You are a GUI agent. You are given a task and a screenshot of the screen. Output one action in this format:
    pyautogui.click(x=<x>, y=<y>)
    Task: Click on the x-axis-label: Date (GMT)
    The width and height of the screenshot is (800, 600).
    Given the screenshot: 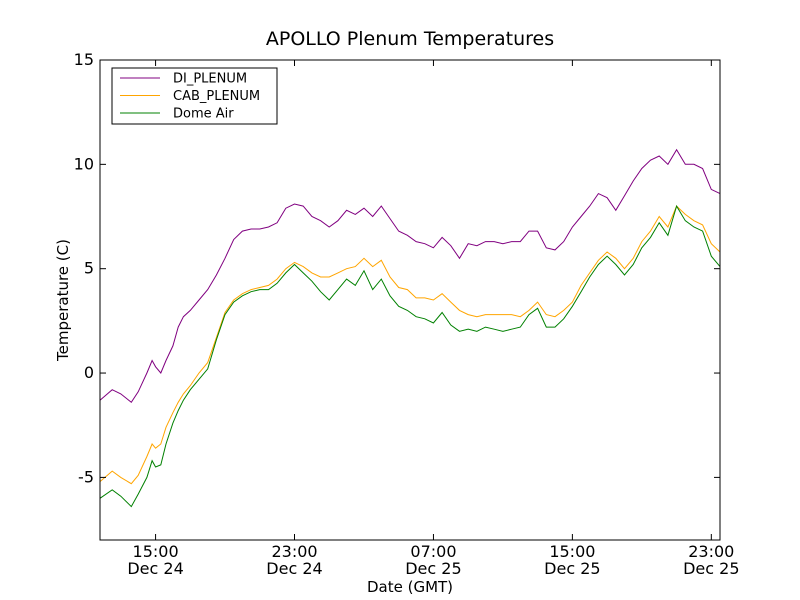 What is the action you would take?
    pyautogui.click(x=410, y=587)
    